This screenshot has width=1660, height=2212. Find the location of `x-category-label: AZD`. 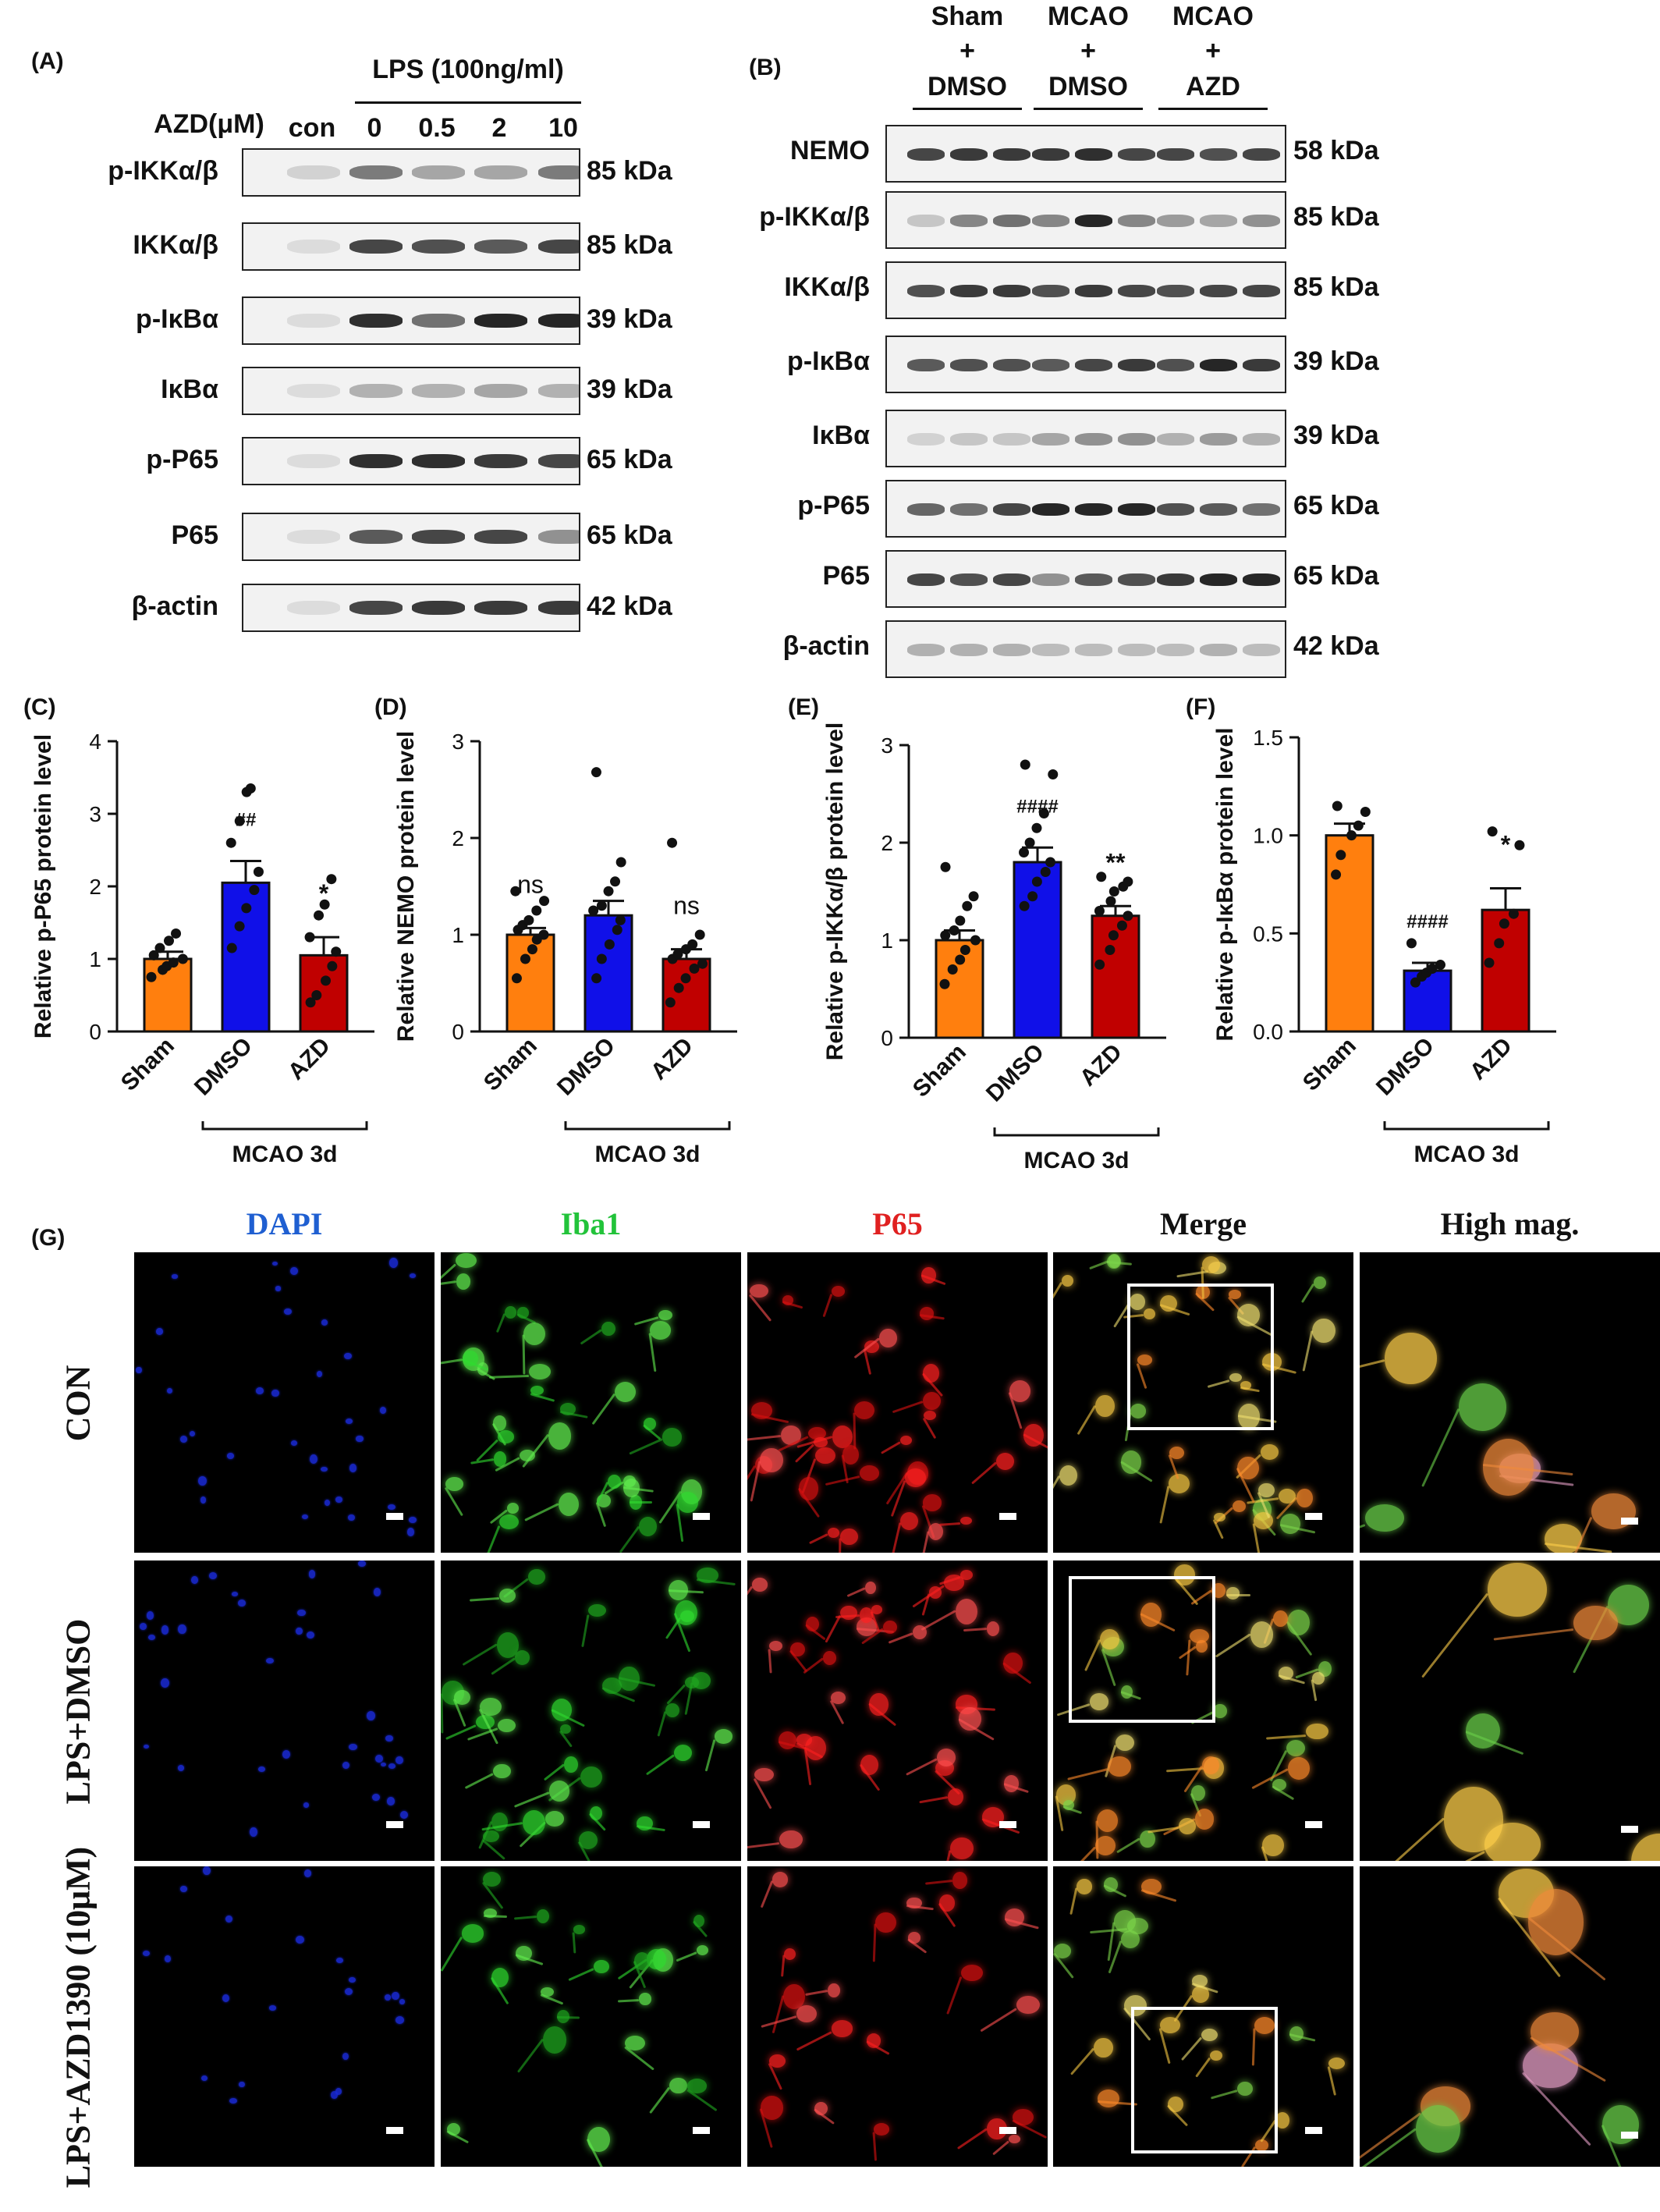

x-category-label: AZD is located at coordinates (672, 1059).